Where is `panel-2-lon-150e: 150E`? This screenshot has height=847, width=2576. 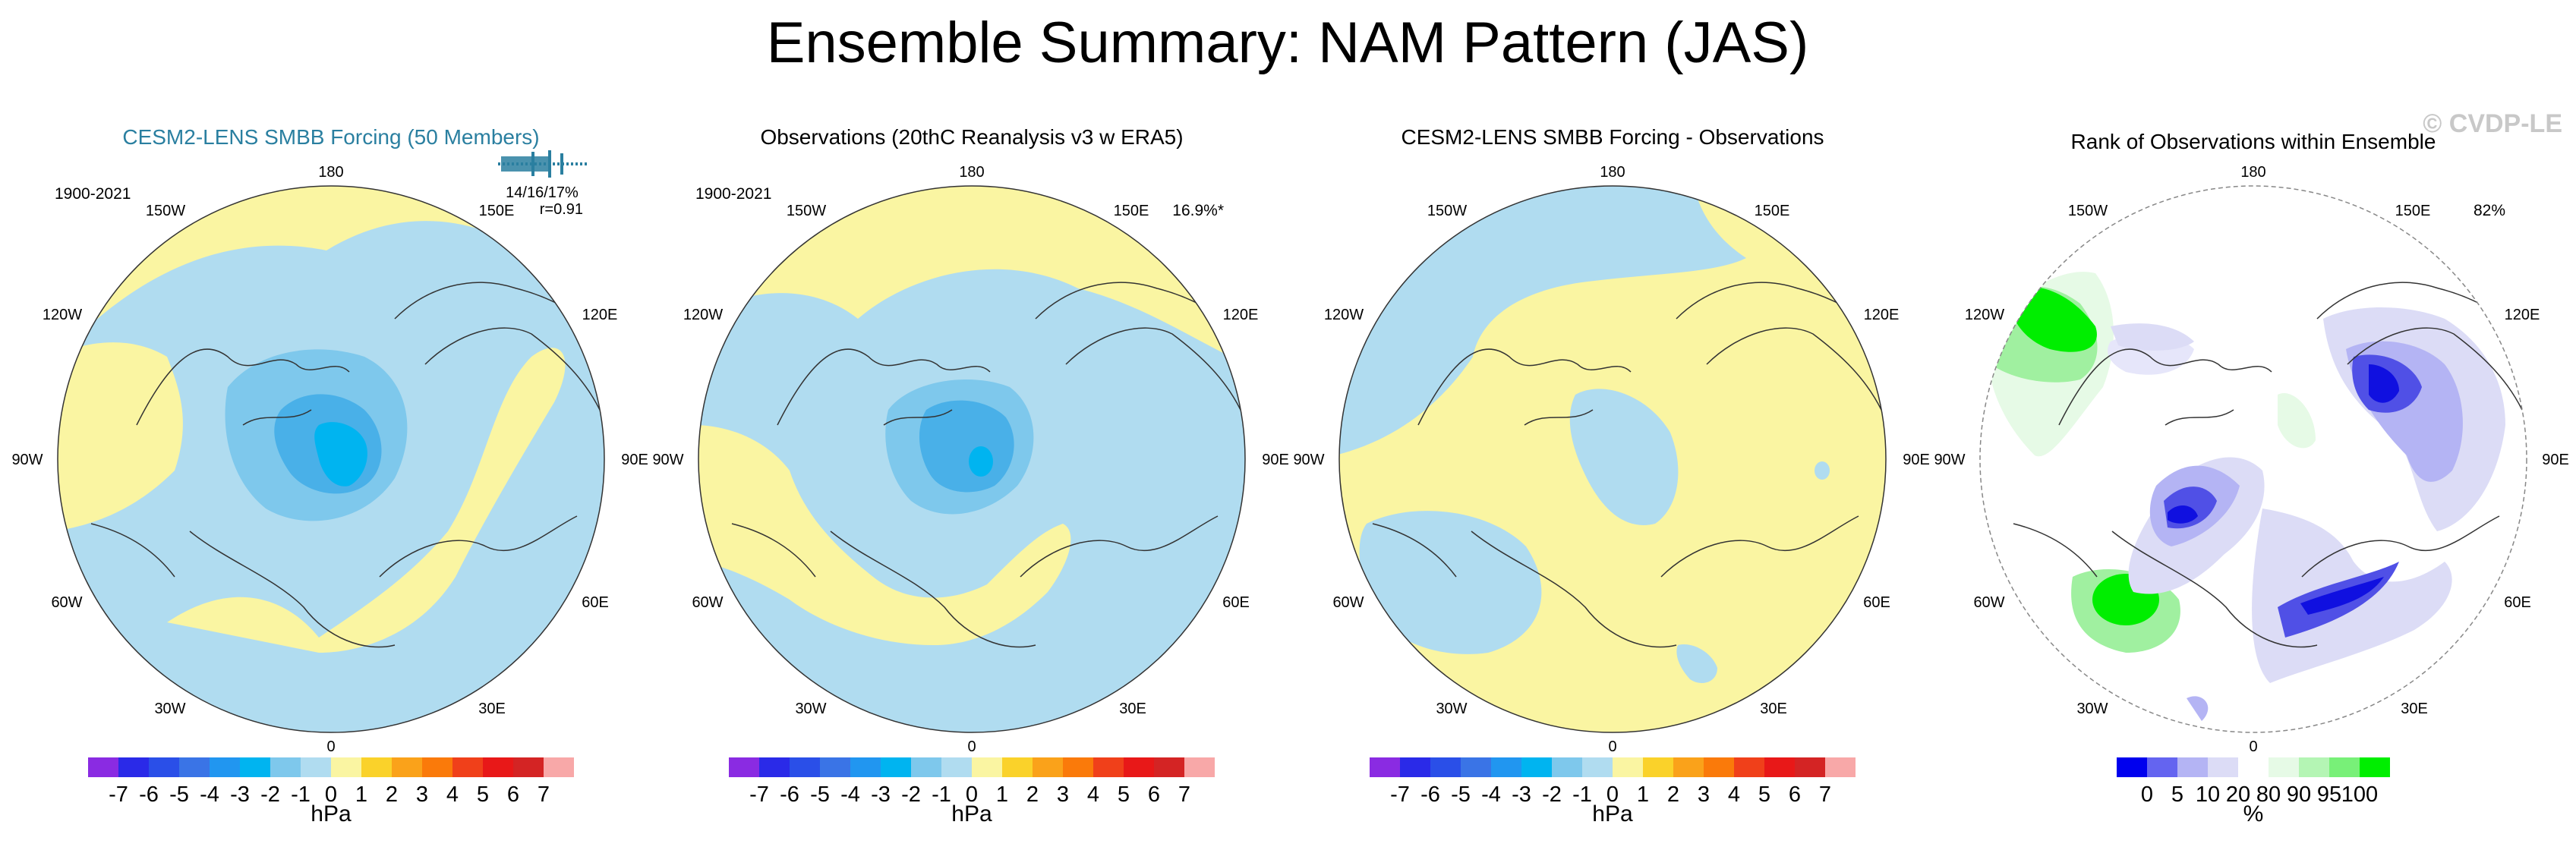 panel-2-lon-150e: 150E is located at coordinates (1131, 211).